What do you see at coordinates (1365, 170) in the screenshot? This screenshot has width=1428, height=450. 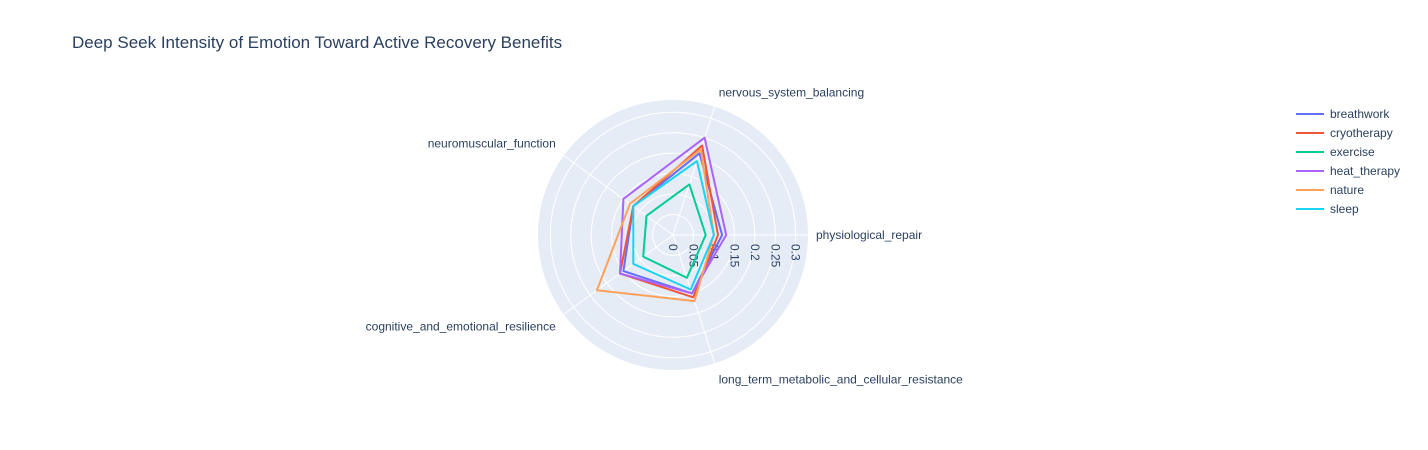 I see `legend-label: heat_therapy` at bounding box center [1365, 170].